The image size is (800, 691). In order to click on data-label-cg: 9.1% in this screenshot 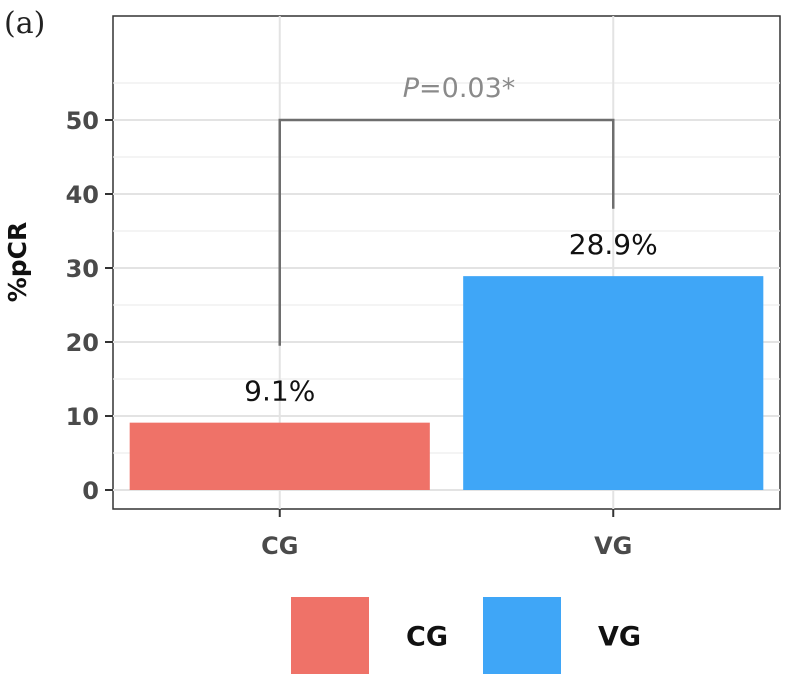, I will do `click(279, 391)`.